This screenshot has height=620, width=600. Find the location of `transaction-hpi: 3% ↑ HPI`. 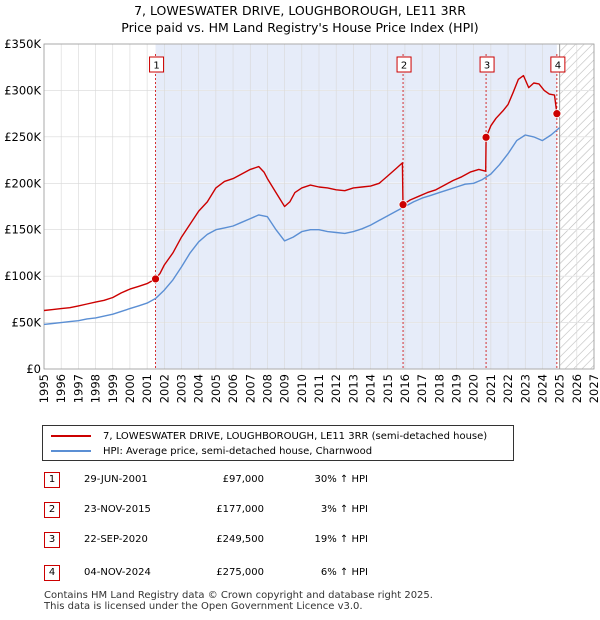

transaction-hpi: 3% ↑ HPI is located at coordinates (344, 509).